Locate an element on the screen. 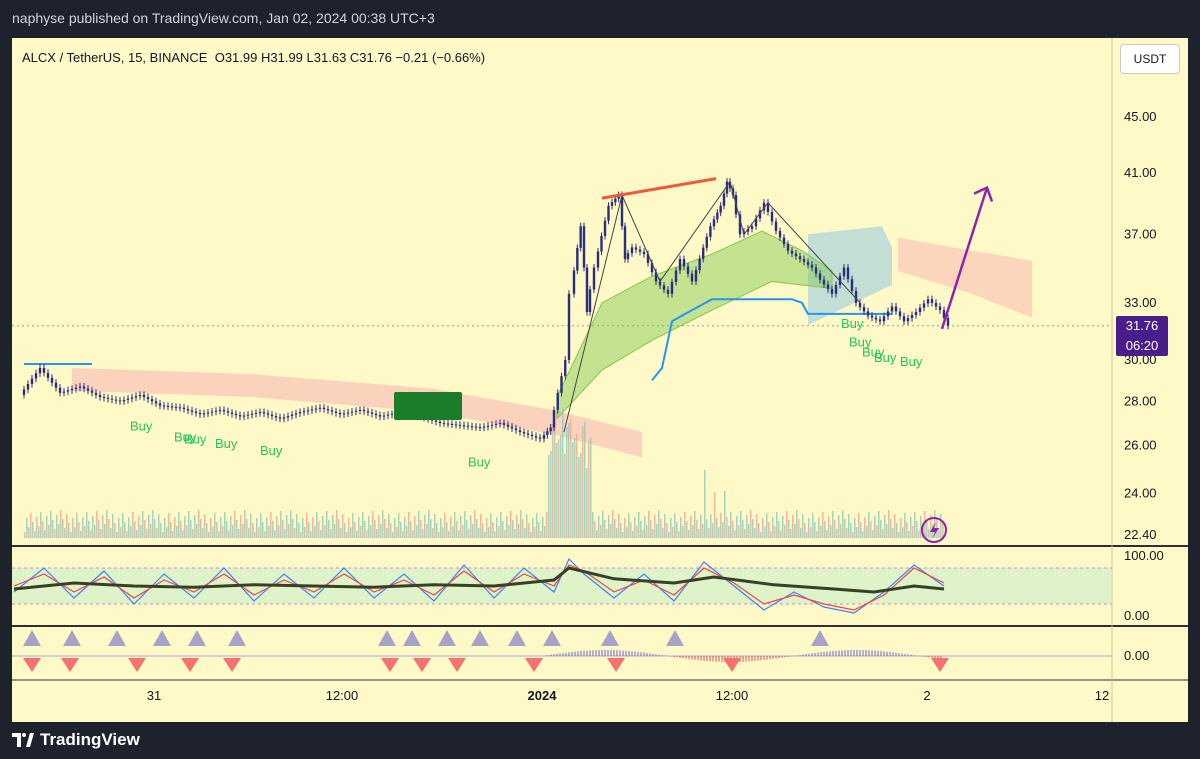  tradingview-logo-icon is located at coordinates (23, 740).